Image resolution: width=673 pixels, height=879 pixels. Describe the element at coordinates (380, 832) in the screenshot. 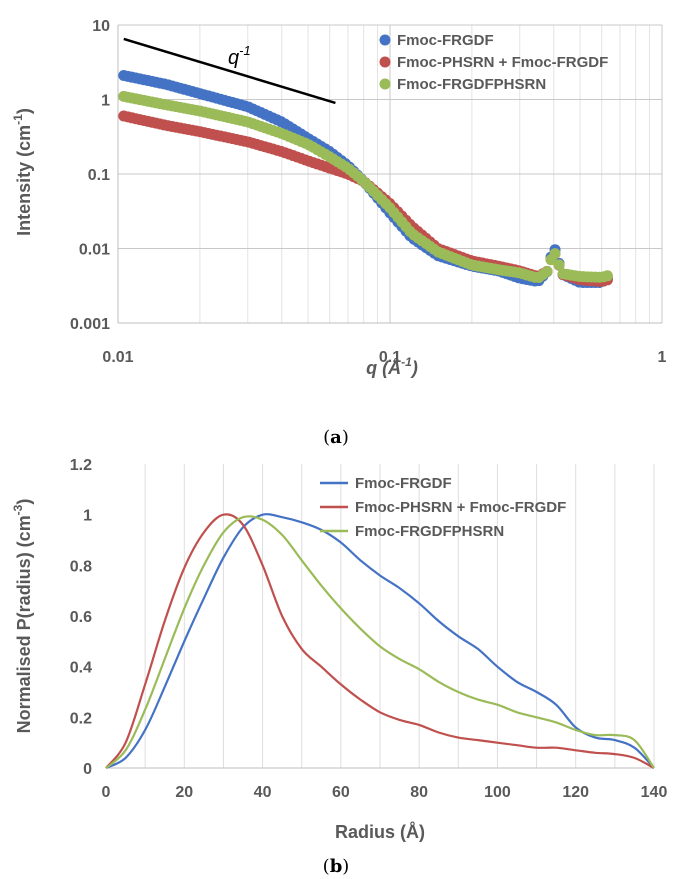

I see `chart-b-x-axis-title: Radius (Å)` at that location.